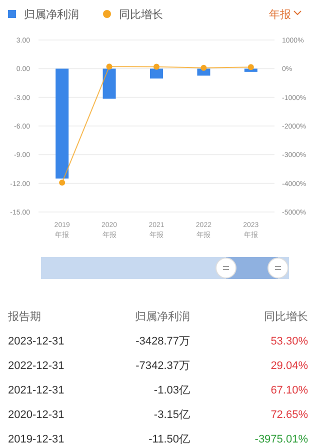  What do you see at coordinates (169, 440) in the screenshot?
I see `text: -11.50亿` at bounding box center [169, 440].